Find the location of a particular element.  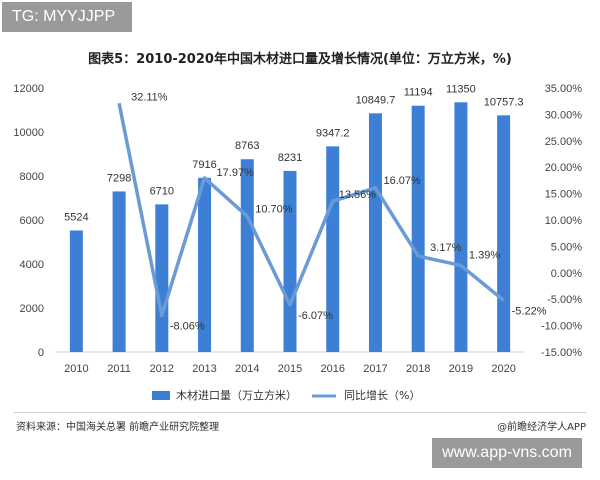

y-left-tick-label: 12000 is located at coordinates (28, 89).